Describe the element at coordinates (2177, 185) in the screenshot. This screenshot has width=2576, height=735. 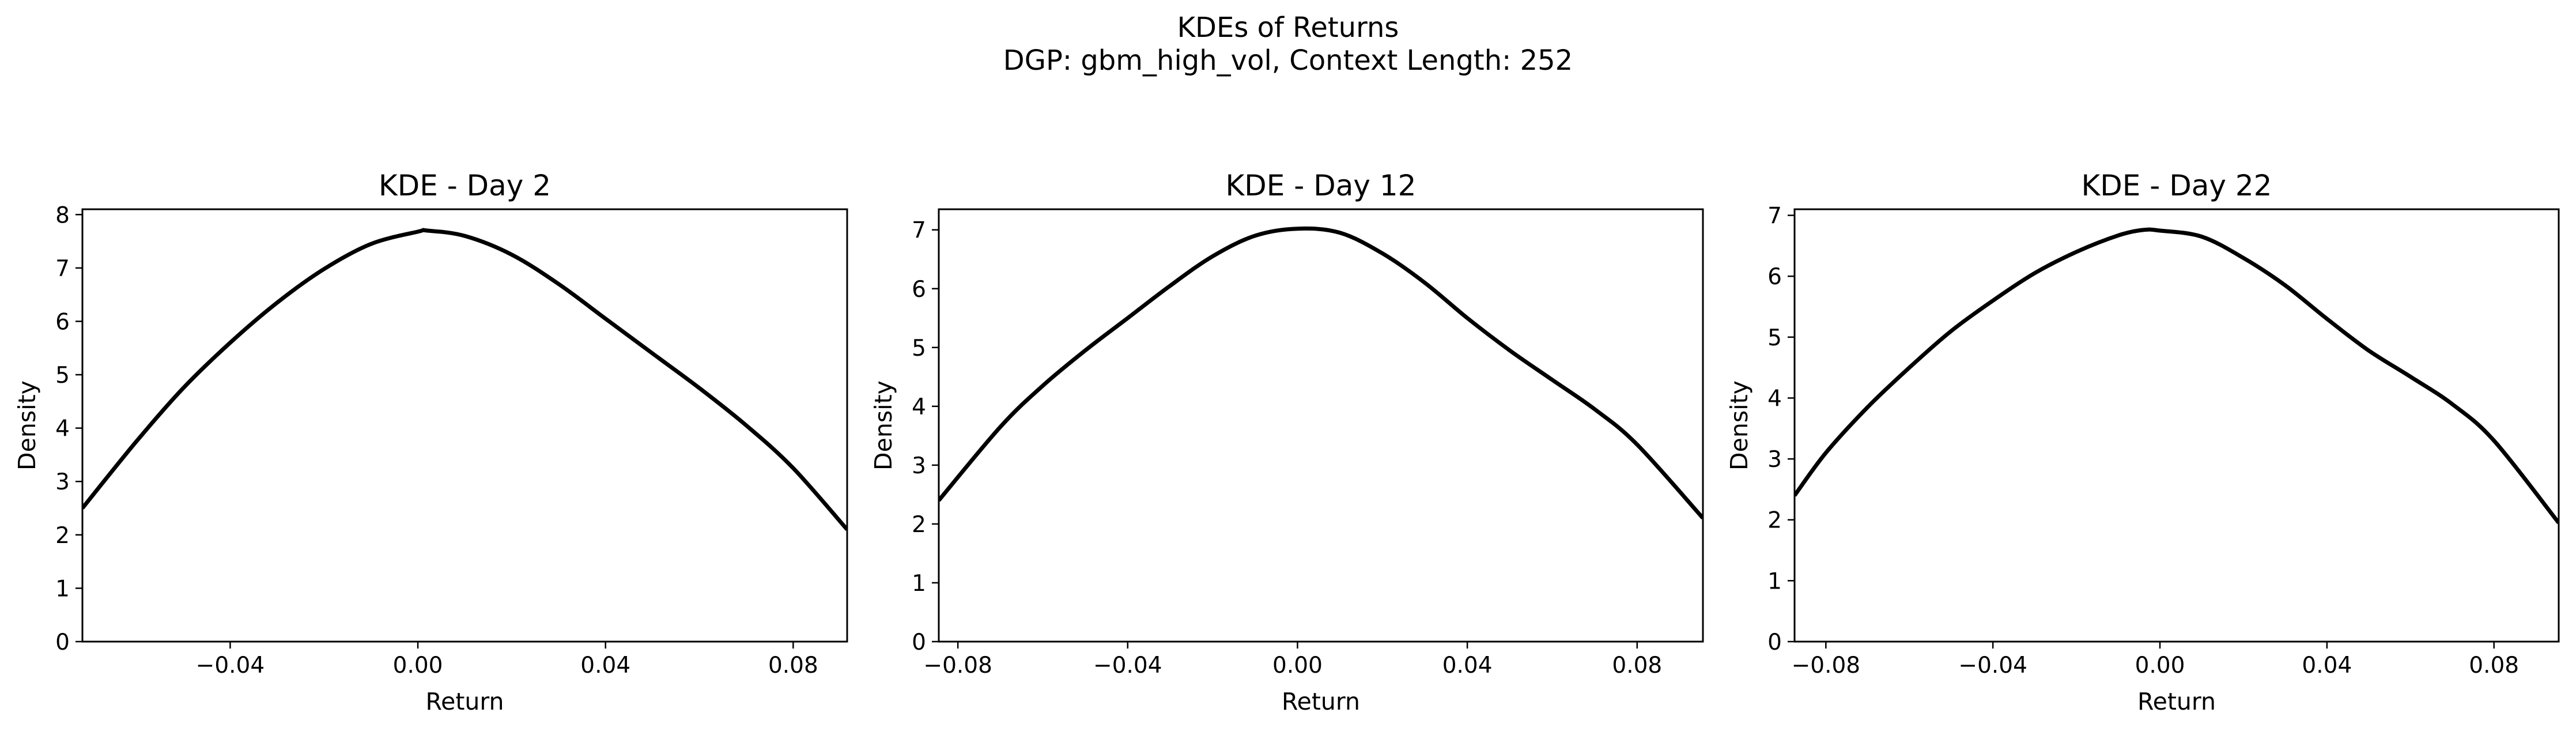
I see `panel-title: KDE - Day 22` at that location.